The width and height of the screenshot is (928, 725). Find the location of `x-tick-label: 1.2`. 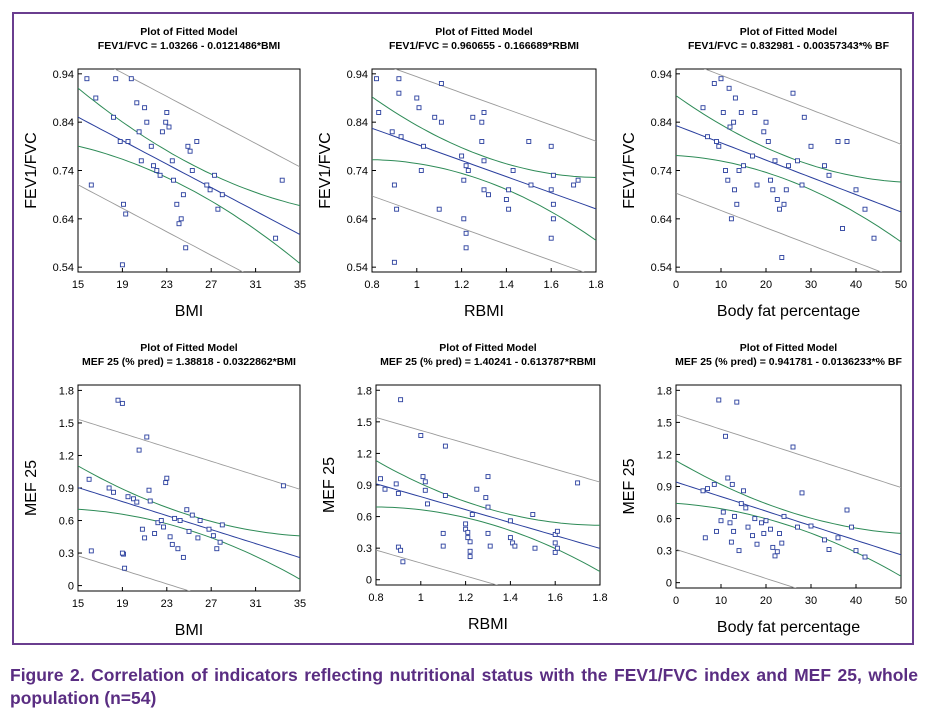

x-tick-label: 1.2 is located at coordinates (461, 285).